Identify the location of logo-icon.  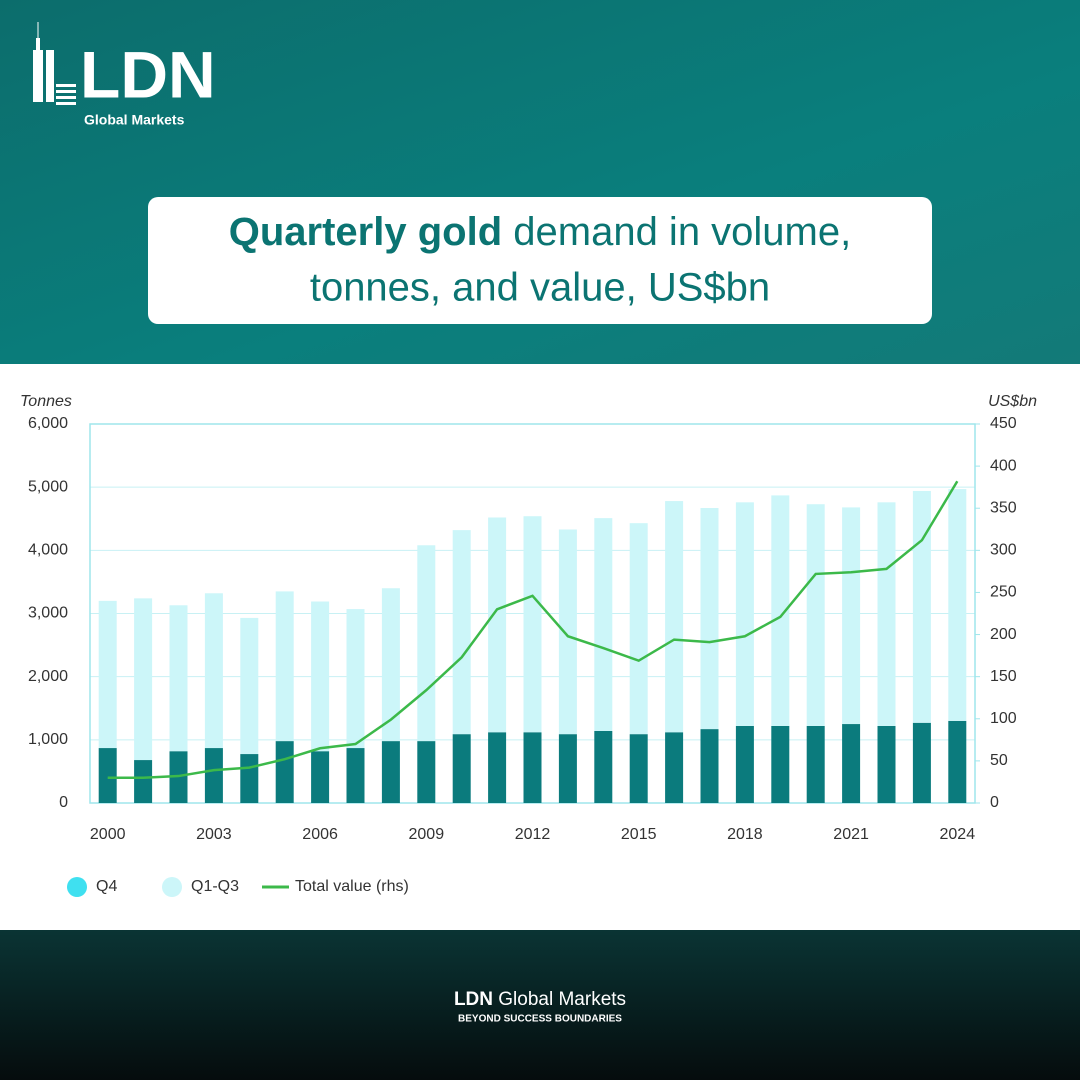
(54, 63).